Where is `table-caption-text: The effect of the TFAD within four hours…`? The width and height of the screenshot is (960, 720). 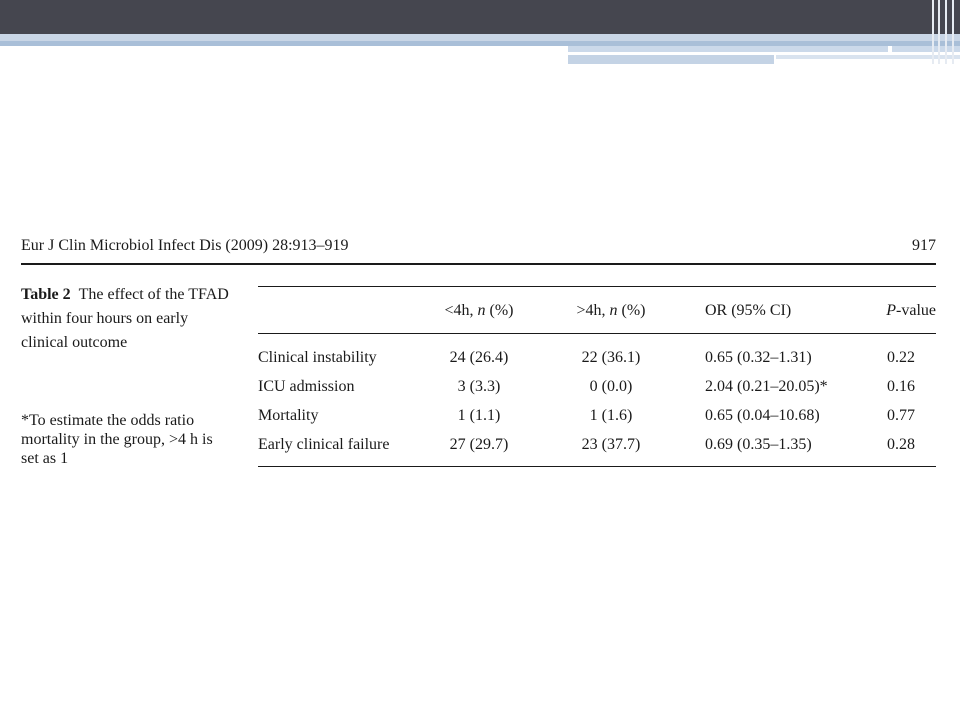 table-caption-text: The effect of the TFAD within four hours… is located at coordinates (125, 318).